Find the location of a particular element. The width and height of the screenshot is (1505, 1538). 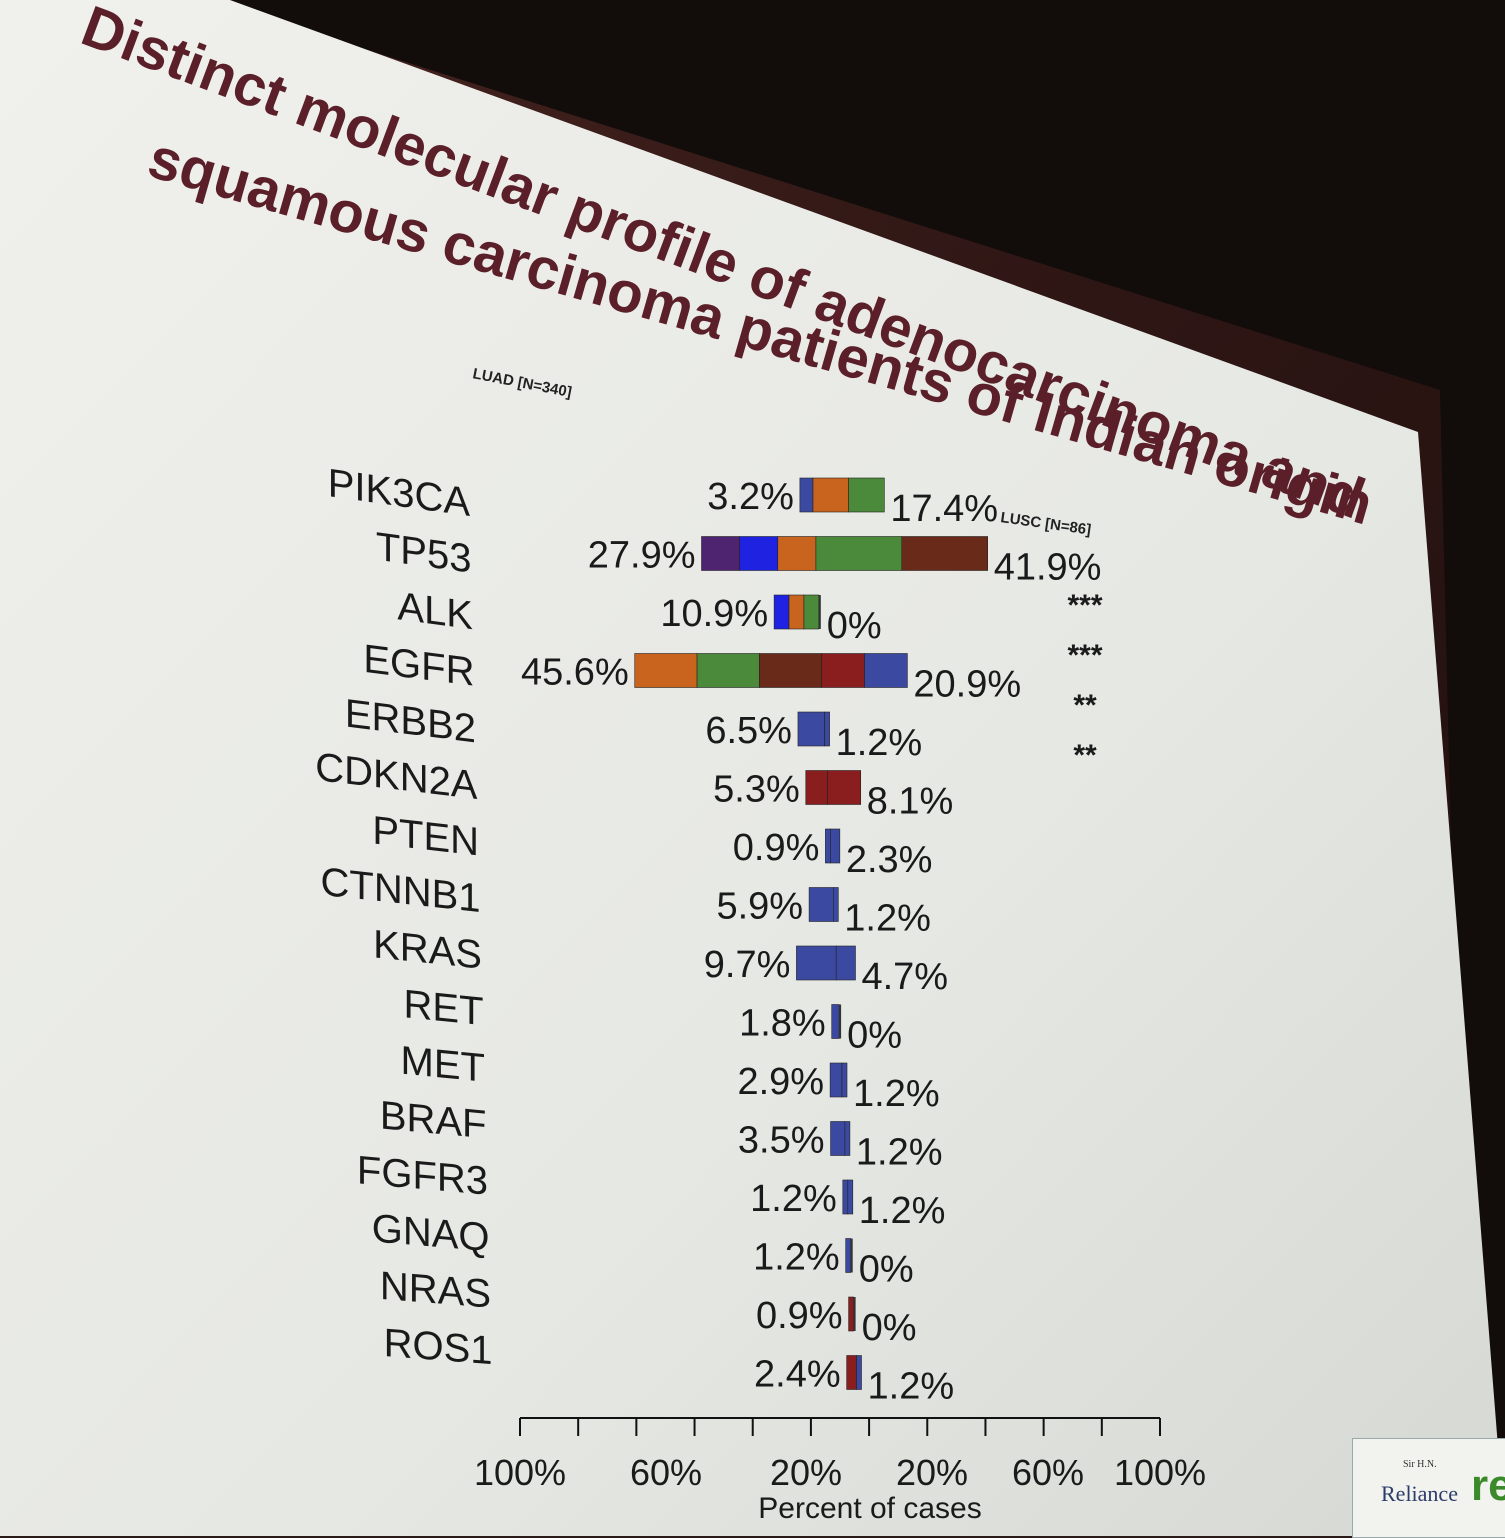

lusc-value-label: 4.7% is located at coordinates (904, 977).